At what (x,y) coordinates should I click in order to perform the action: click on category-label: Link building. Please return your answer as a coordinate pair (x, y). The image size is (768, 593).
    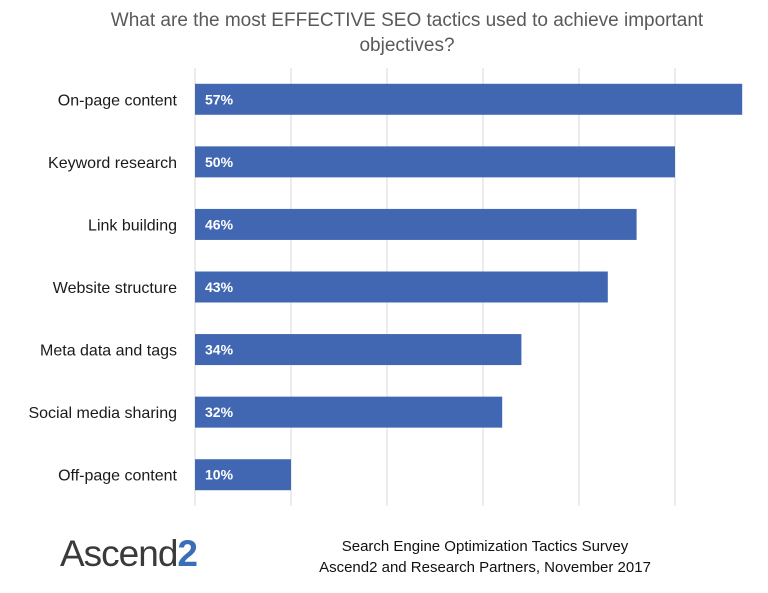
    Looking at the image, I should click on (132, 225).